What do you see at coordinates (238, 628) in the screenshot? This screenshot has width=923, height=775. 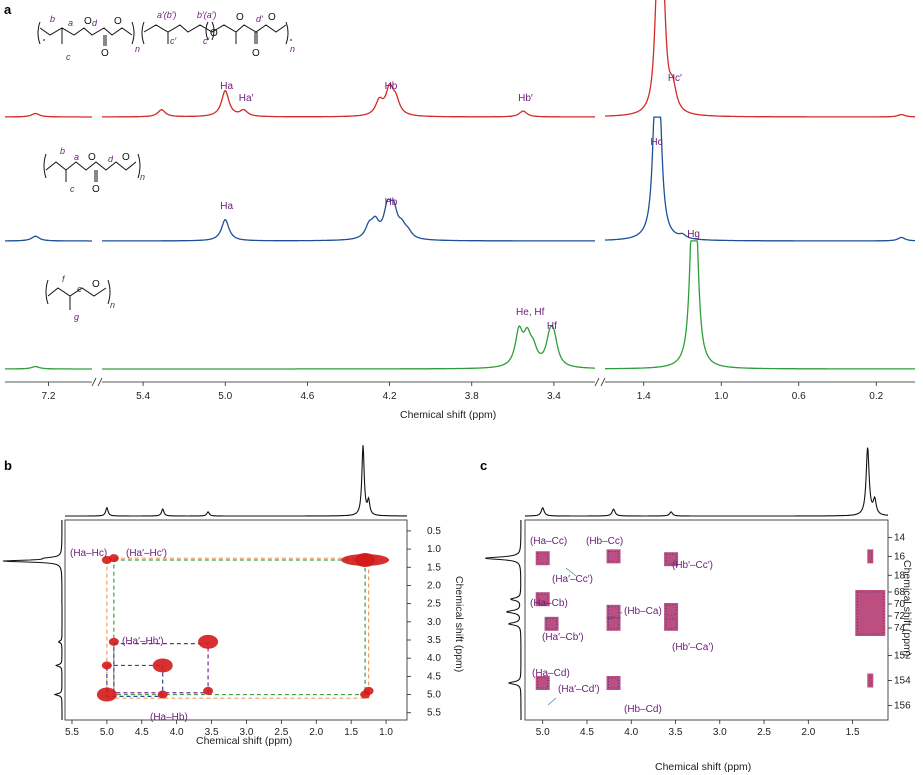 I see `correlation-line-orange` at bounding box center [238, 628].